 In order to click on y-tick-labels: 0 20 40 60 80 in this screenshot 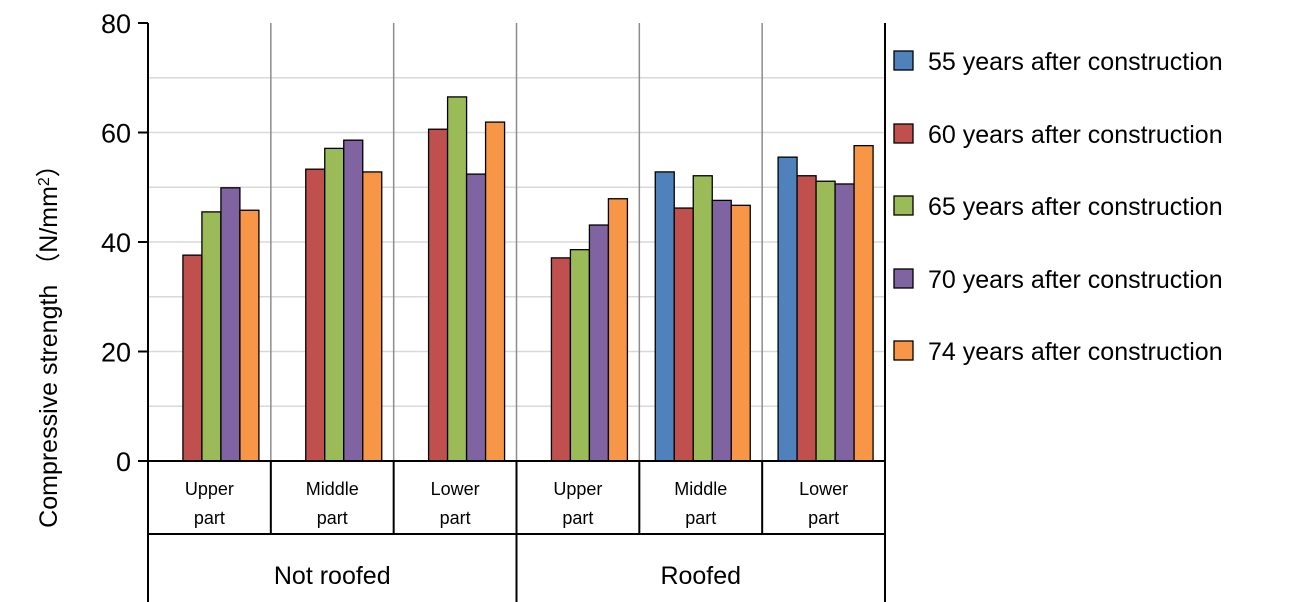, I will do `click(116, 243)`.